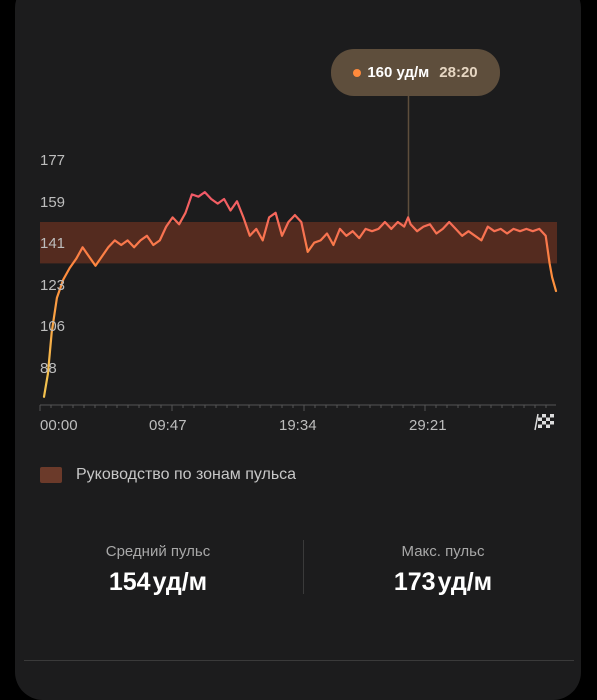 This screenshot has height=700, width=597. What do you see at coordinates (414, 582) in the screenshot?
I see `stat-value: 173` at bounding box center [414, 582].